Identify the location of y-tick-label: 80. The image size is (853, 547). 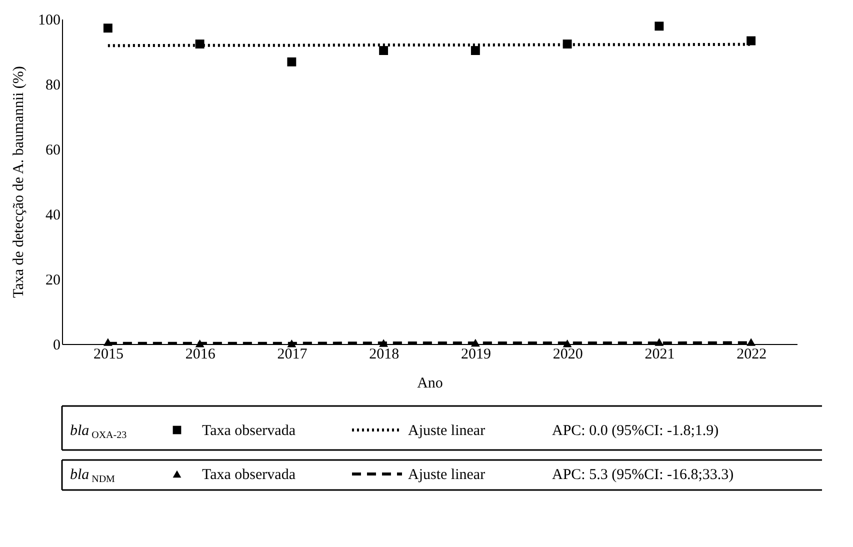
(53, 86).